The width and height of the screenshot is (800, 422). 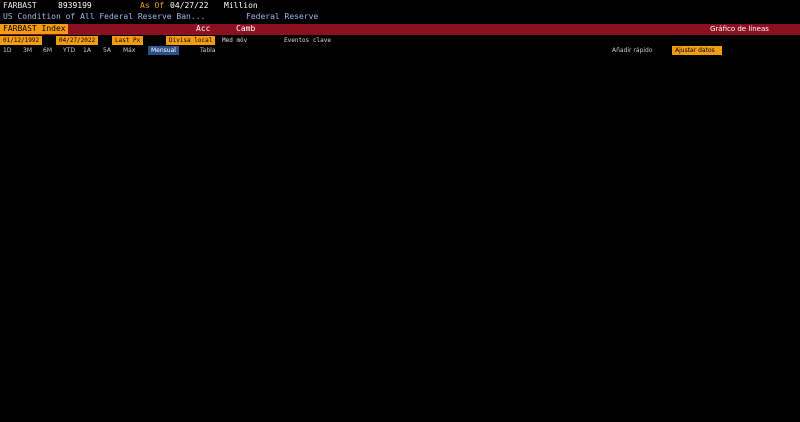 What do you see at coordinates (21, 40) in the screenshot?
I see `start-date: 01/12/1992` at bounding box center [21, 40].